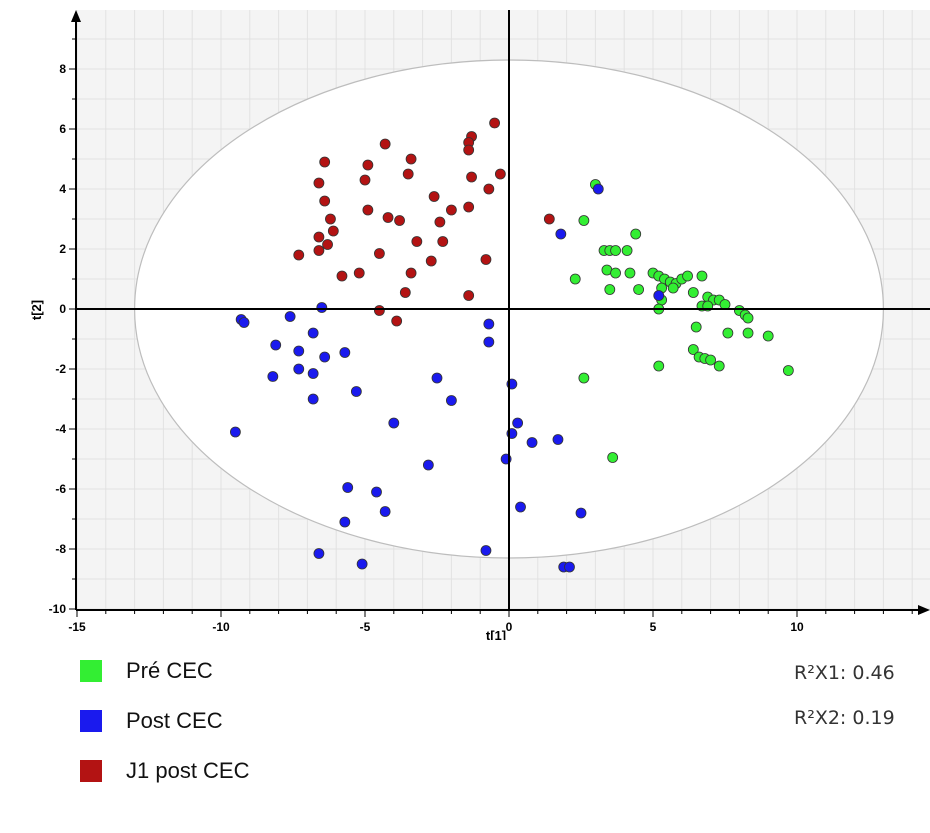 Image resolution: width=930 pixels, height=833 pixels. I want to click on y-tick-label: 4, so click(62, 189).